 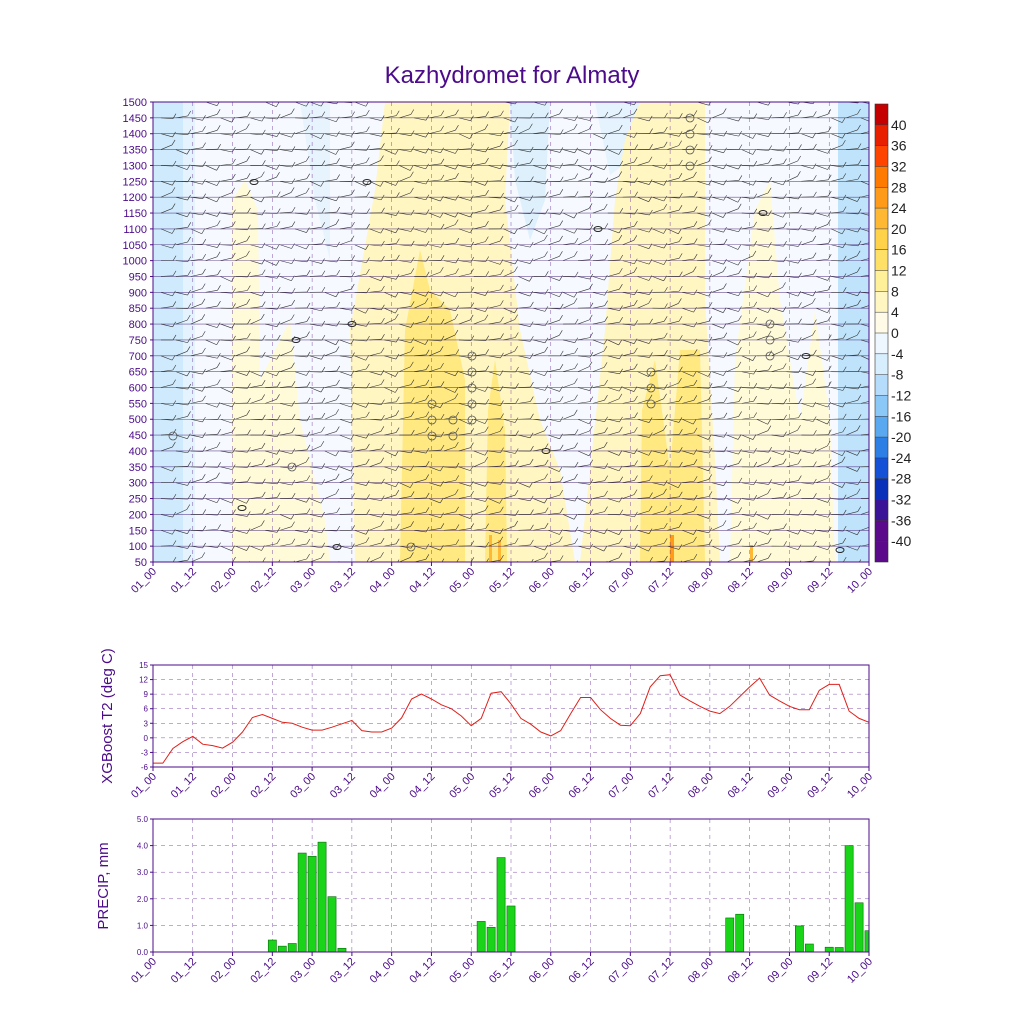 What do you see at coordinates (901, 437) in the screenshot?
I see `colorbar-label: -20` at bounding box center [901, 437].